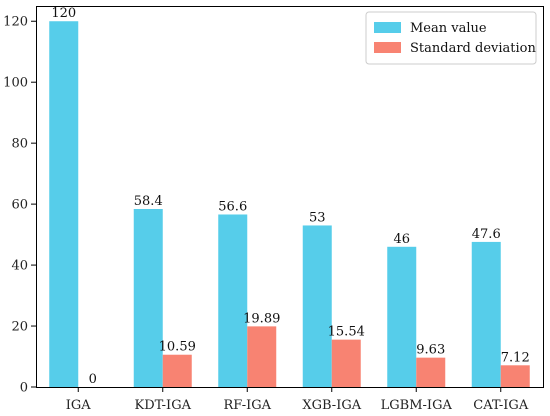 The height and width of the screenshot is (416, 550). What do you see at coordinates (430, 350) in the screenshot?
I see `data-label: 9.63` at bounding box center [430, 350].